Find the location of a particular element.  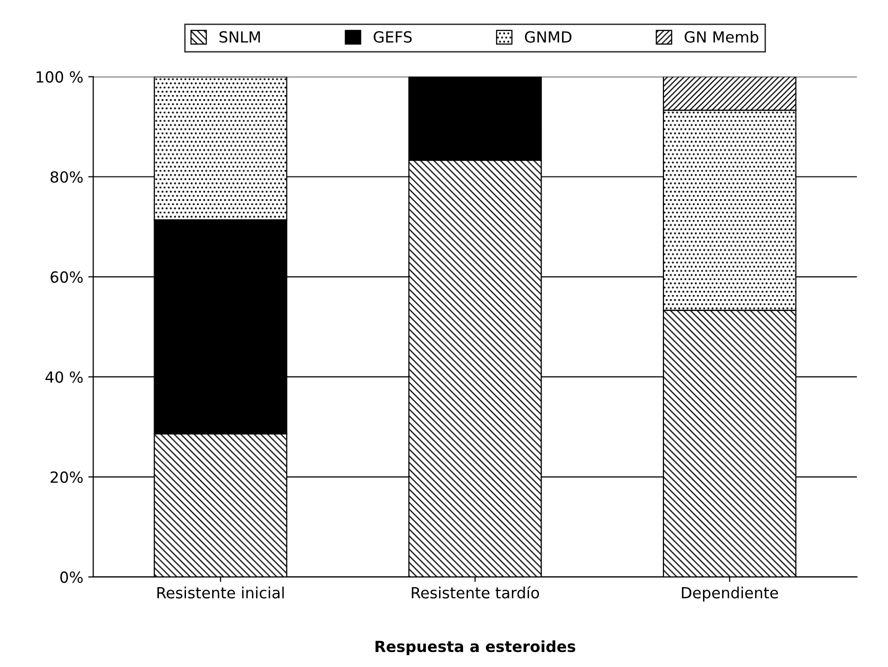

y-tick-label: 80% is located at coordinates (66, 177).